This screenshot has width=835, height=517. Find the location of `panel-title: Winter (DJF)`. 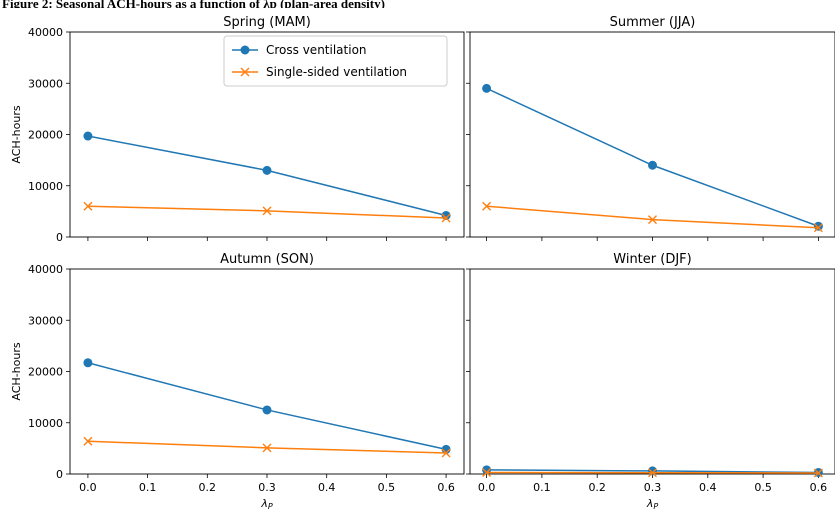

panel-title: Winter (DJF) is located at coordinates (652, 259).